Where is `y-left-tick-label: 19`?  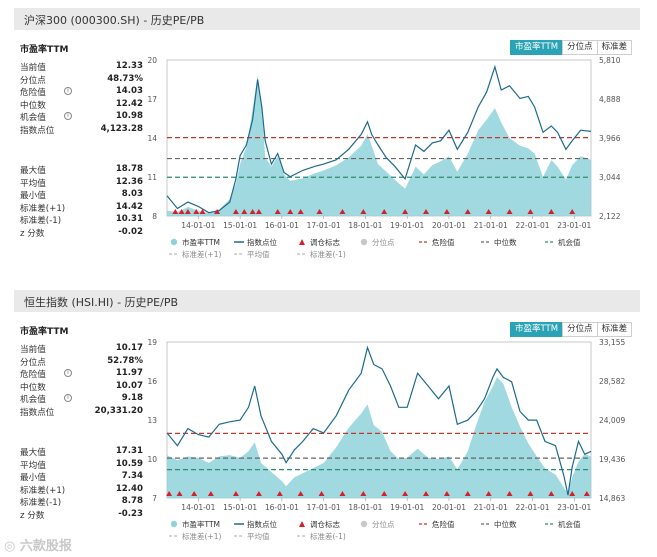 y-left-tick-label: 19 is located at coordinates (152, 342).